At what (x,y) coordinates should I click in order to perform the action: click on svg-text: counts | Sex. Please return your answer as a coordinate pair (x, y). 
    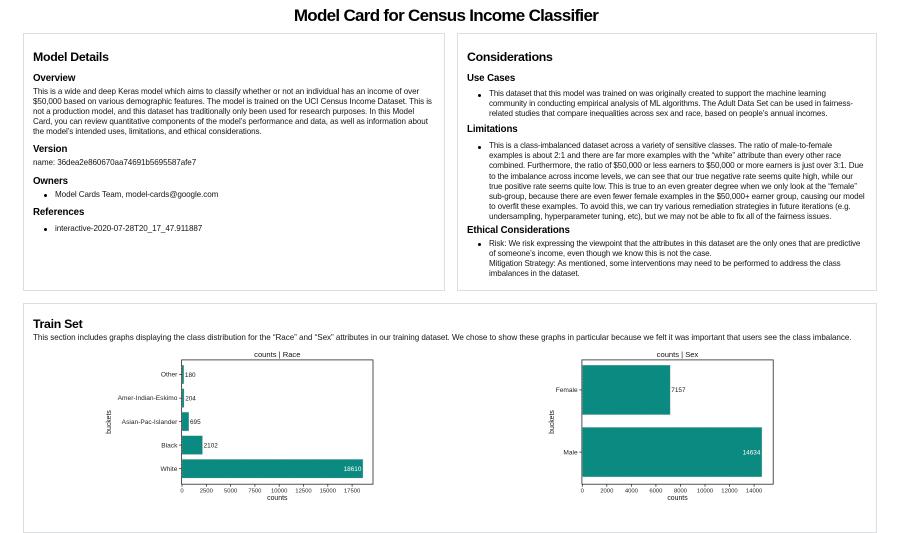
    Looking at the image, I should click on (678, 354).